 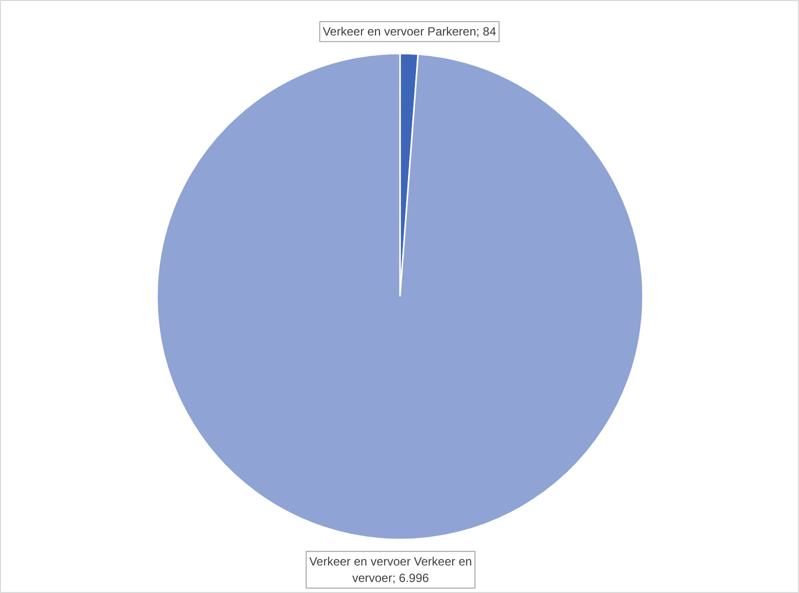 I want to click on slice-label: Verkeer en vervoer Verkeer en vervoer; 6.996, so click(x=390, y=570).